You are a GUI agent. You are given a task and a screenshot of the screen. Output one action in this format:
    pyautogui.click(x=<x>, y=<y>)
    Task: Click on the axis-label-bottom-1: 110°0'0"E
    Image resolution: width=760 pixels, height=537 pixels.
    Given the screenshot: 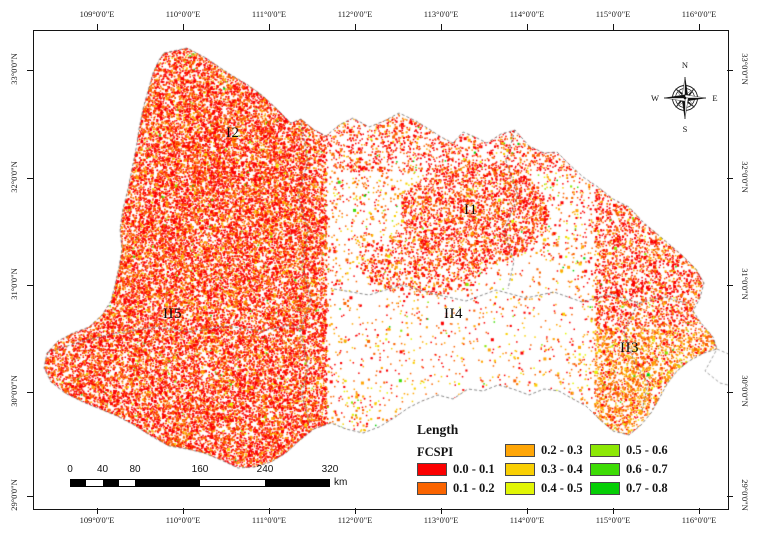 What is the action you would take?
    pyautogui.click(x=183, y=520)
    